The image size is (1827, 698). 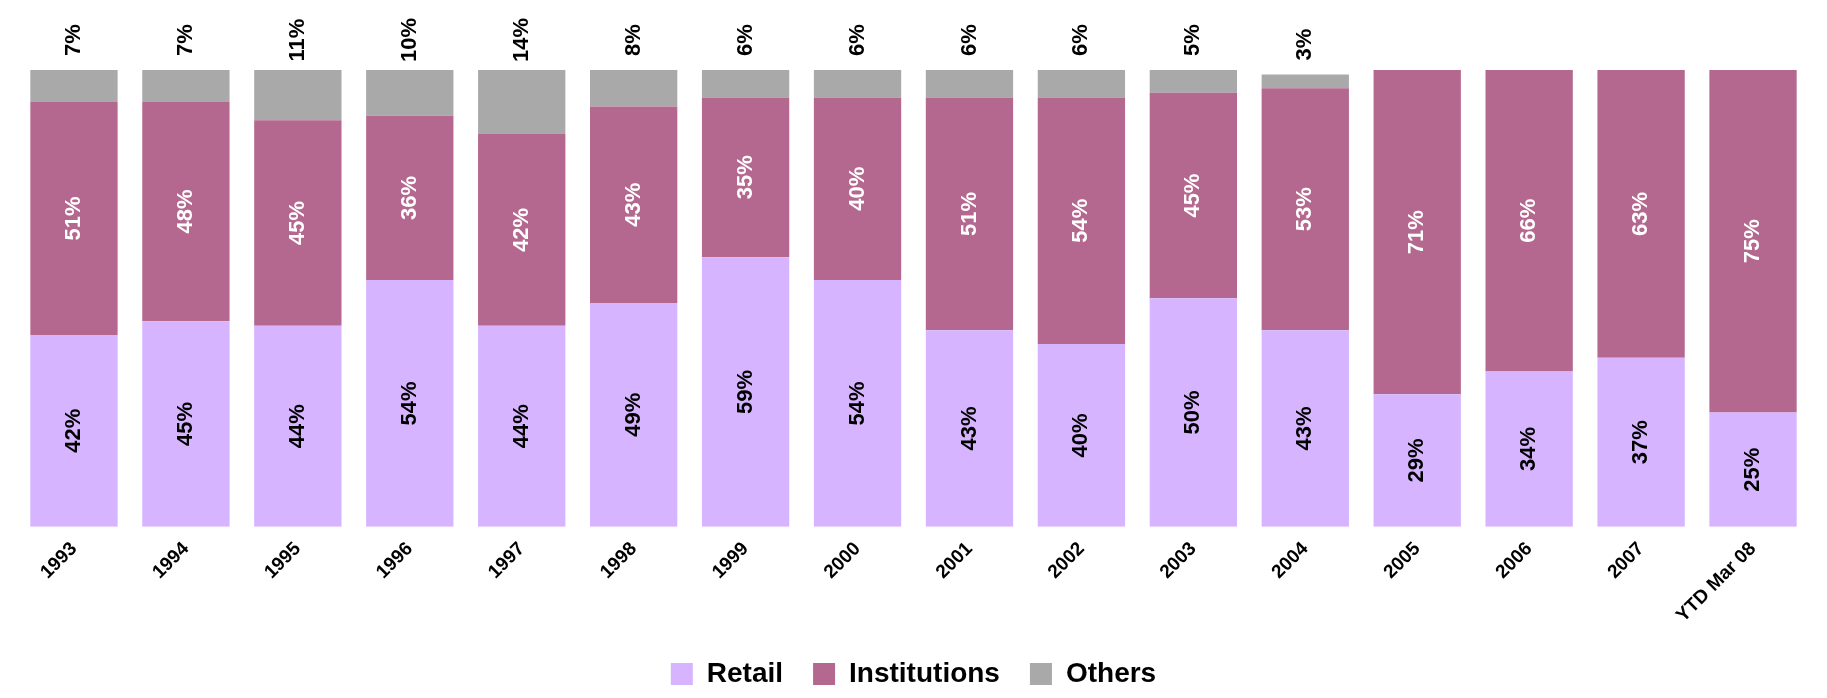 I want to click on data-label: 5%, so click(x=1192, y=40).